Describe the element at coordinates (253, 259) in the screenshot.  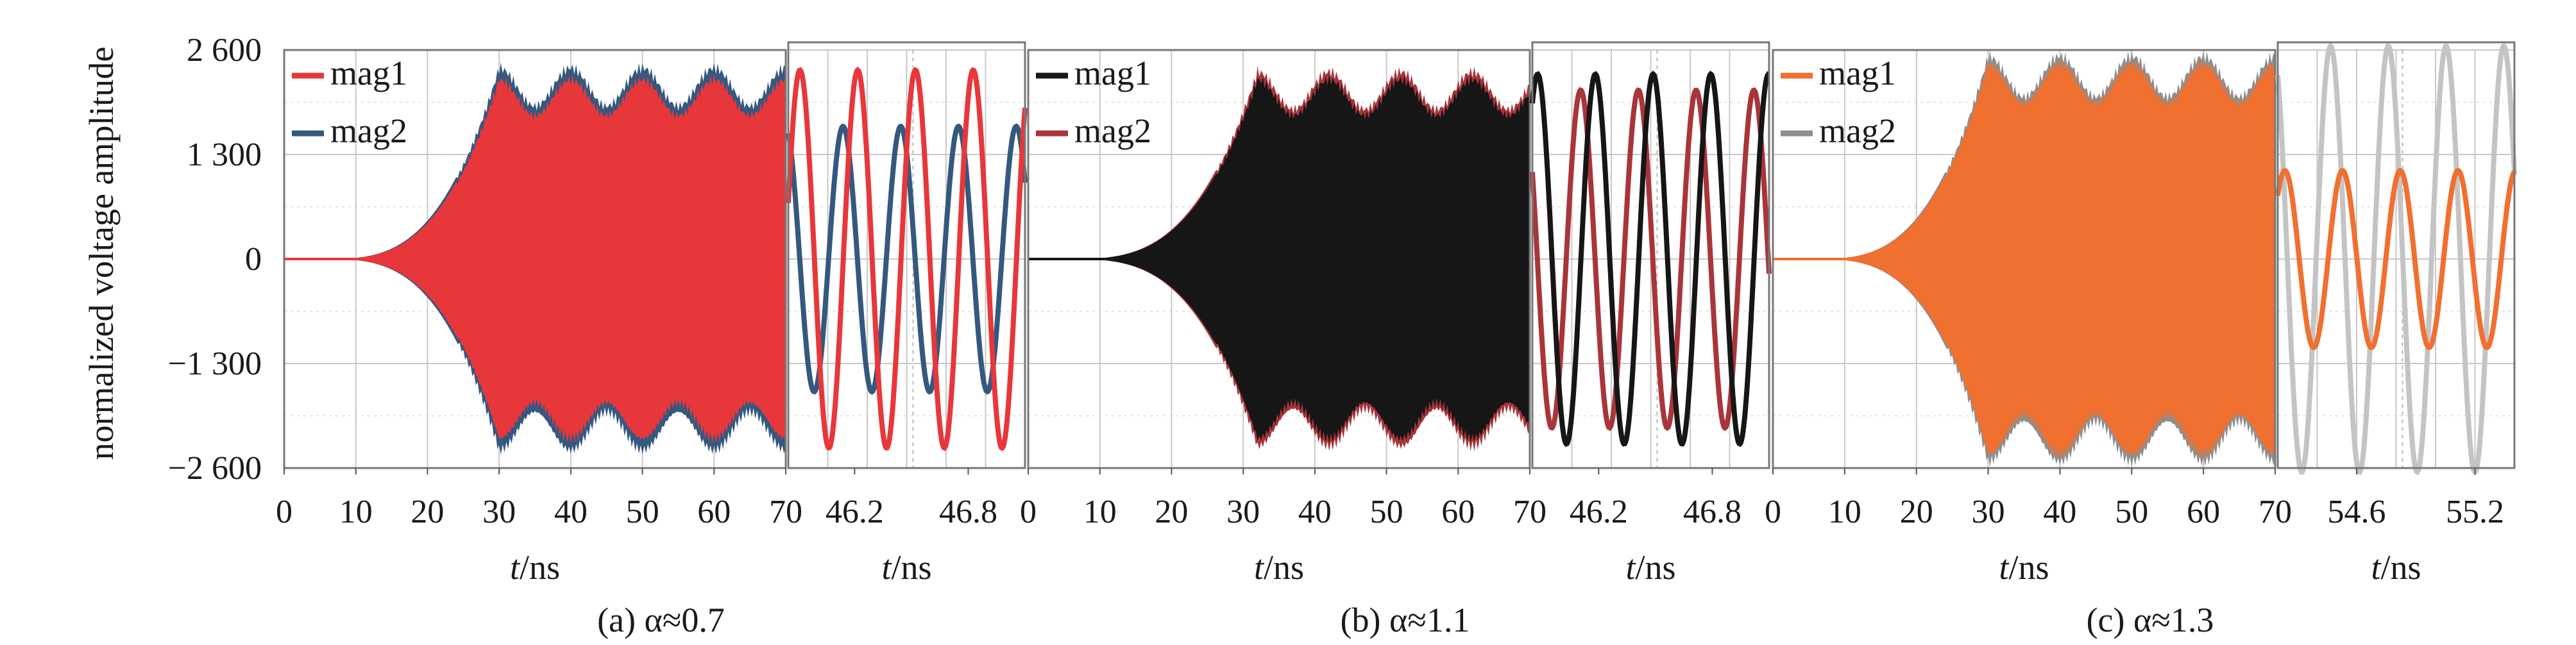
I see `y-tick-label: 0` at that location.